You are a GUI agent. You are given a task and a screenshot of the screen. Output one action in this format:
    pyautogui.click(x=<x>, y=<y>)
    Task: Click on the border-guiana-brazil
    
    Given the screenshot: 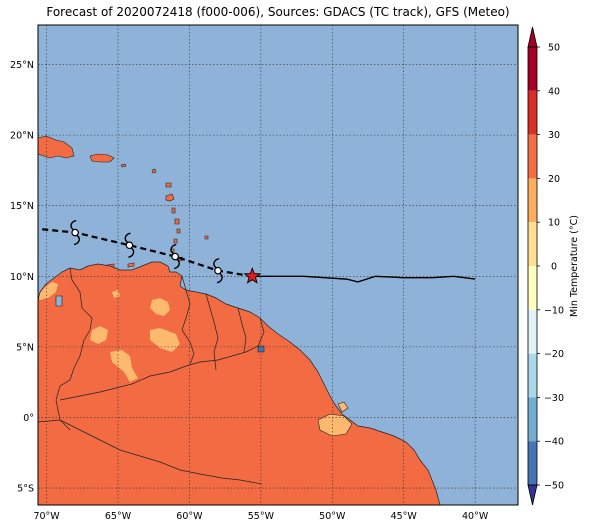 What is the action you would take?
    pyautogui.click(x=162, y=359)
    